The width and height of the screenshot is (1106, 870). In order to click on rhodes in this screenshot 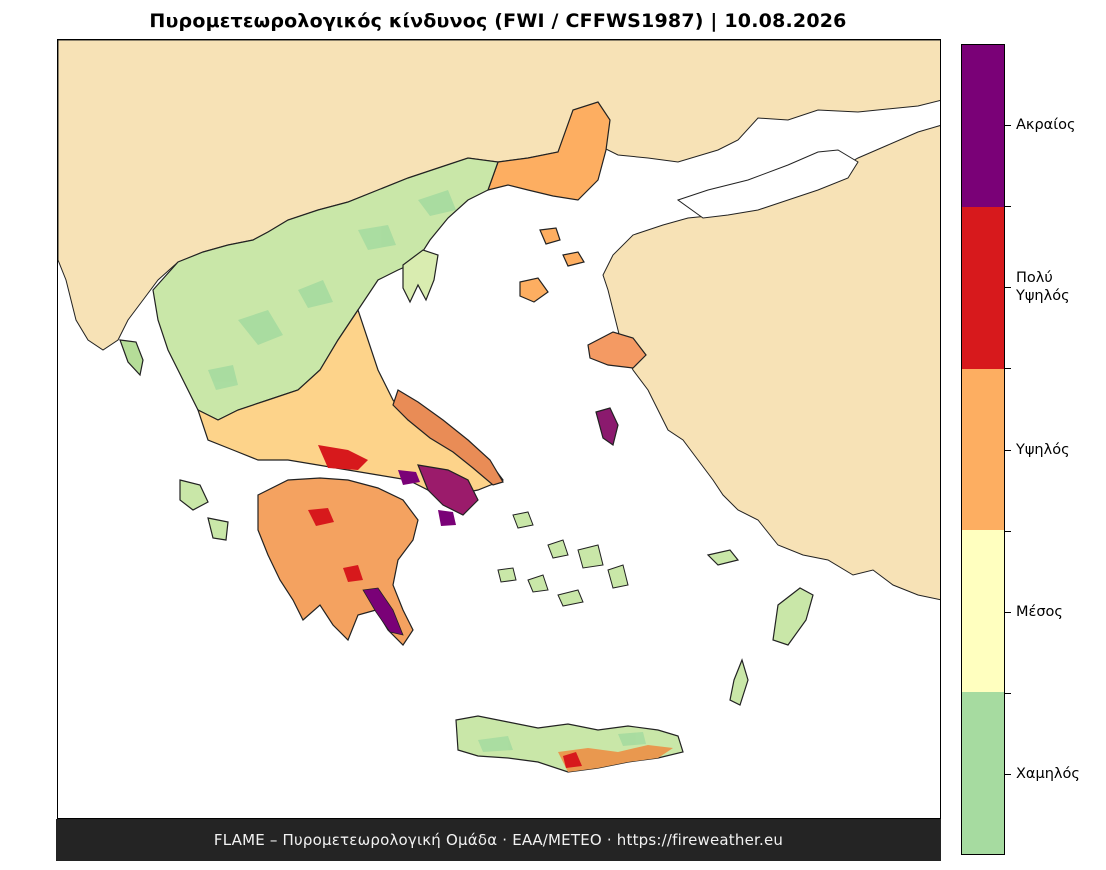, I will do `click(793, 616)`.